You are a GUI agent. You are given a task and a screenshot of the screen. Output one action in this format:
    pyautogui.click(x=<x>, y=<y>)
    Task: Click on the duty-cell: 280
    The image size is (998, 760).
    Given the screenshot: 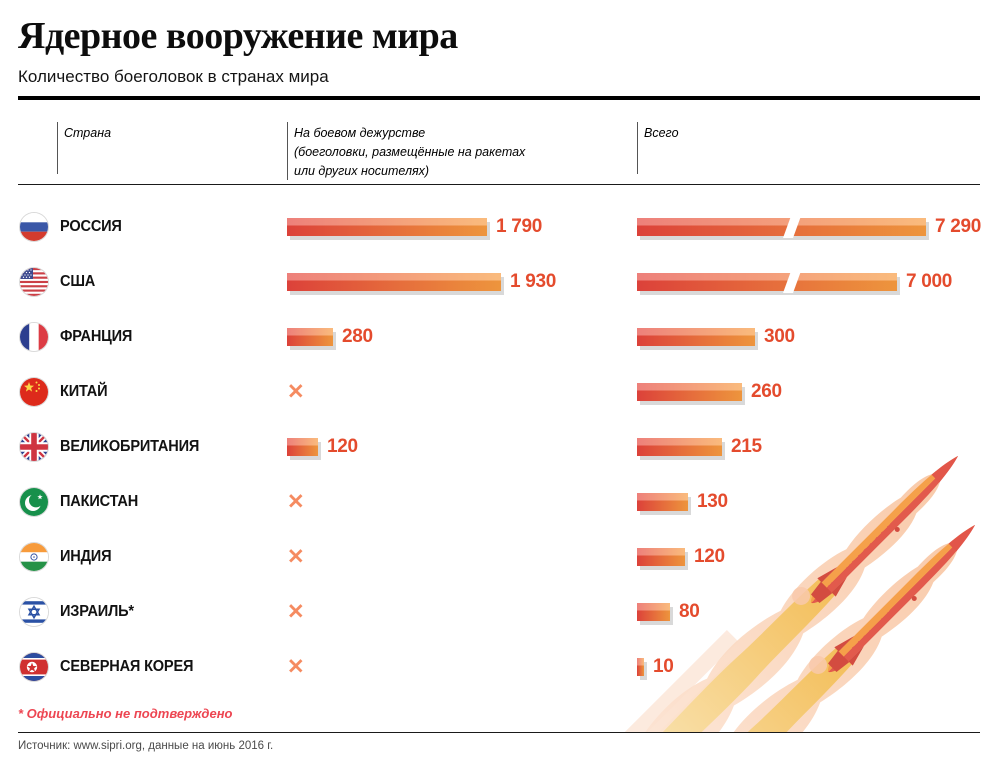 What is the action you would take?
    pyautogui.click(x=330, y=337)
    